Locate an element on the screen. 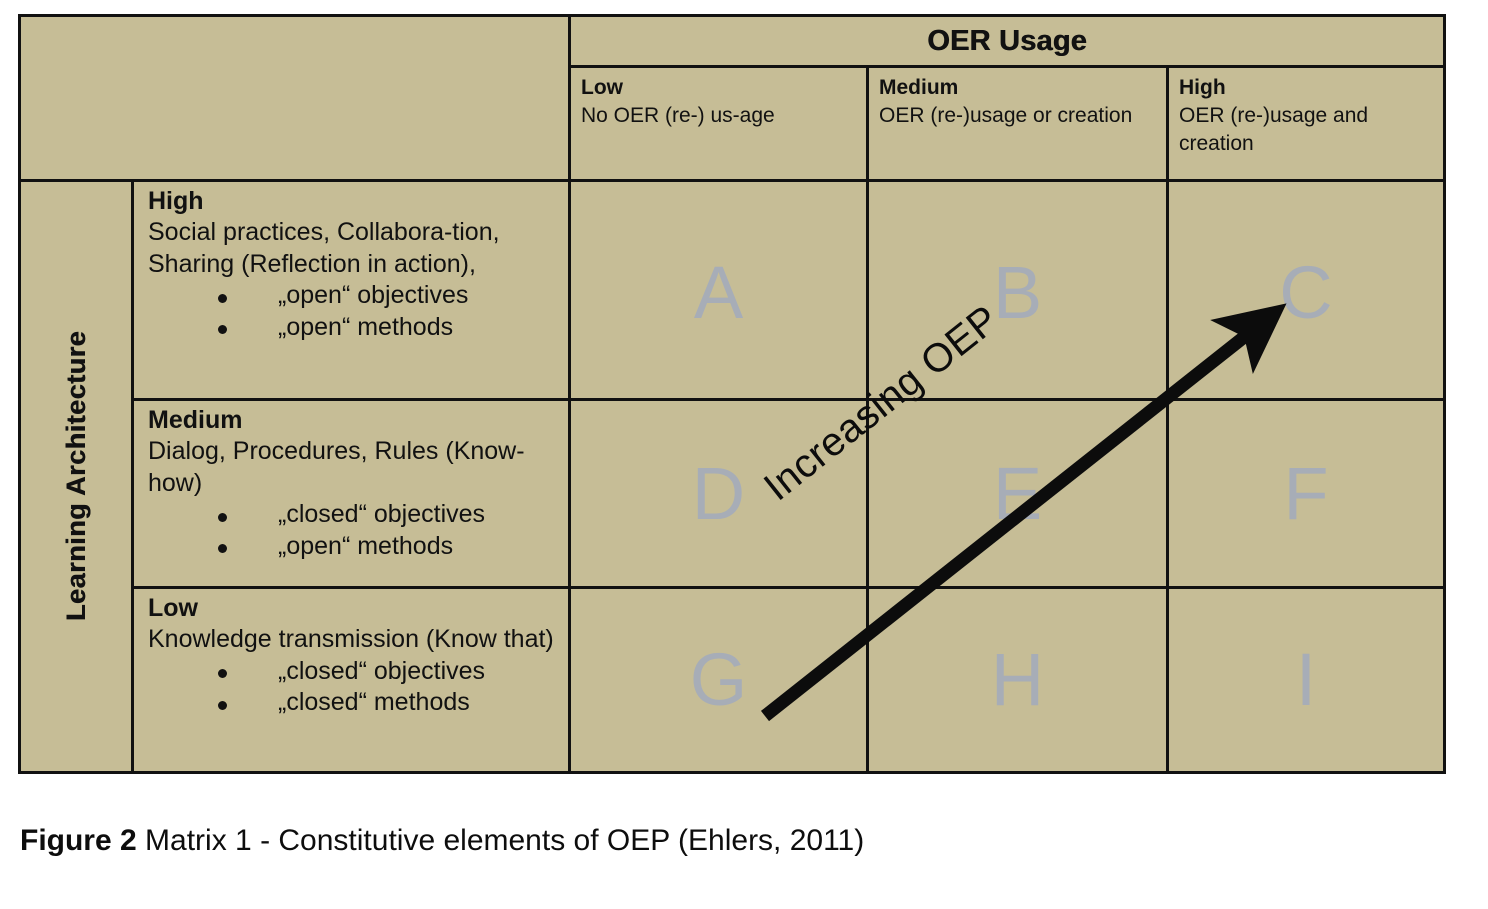  column-header-medium: Medium OER (re-)usage or creation is located at coordinates (1016, 122).